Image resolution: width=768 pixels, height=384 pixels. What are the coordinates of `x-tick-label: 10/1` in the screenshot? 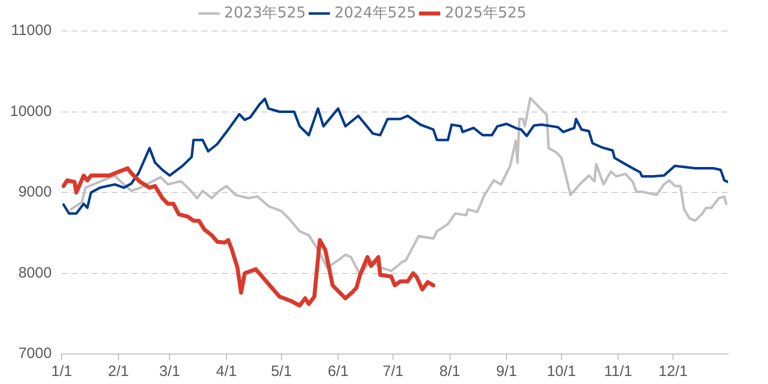 It's located at (561, 371).